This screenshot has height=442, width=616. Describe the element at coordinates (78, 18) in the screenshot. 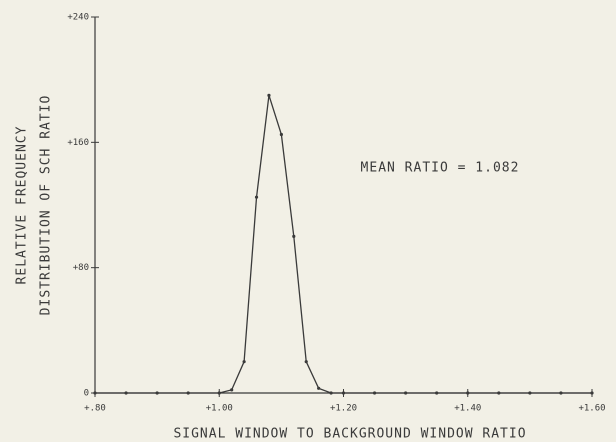

I see `y-tick-label: +240` at that location.